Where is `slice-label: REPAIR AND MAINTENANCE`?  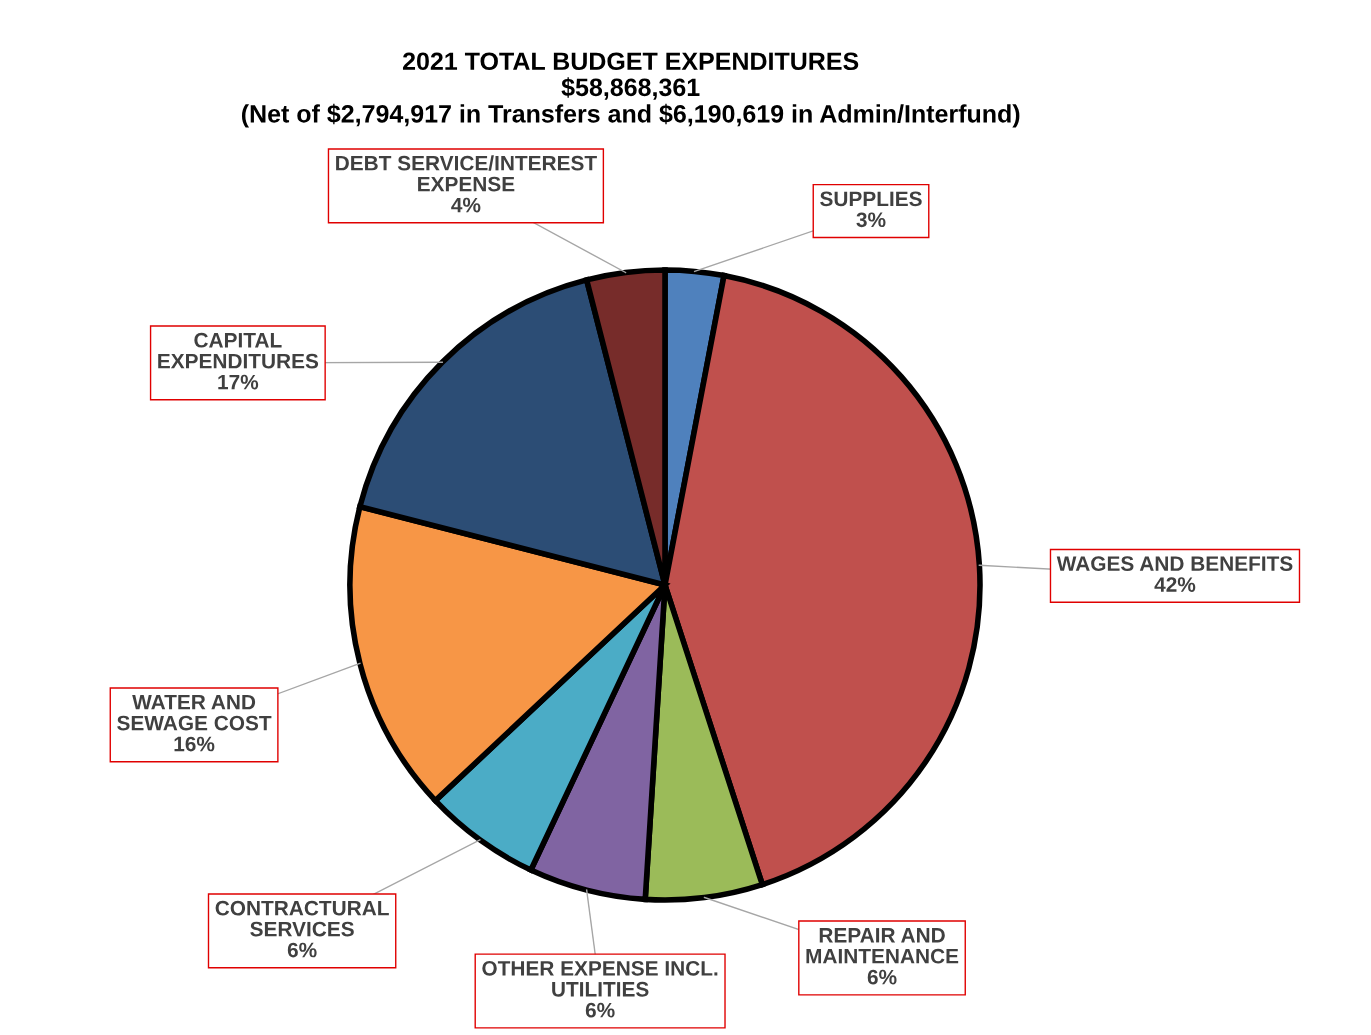
slice-label: REPAIR AND MAINTENANCE is located at coordinates (882, 946).